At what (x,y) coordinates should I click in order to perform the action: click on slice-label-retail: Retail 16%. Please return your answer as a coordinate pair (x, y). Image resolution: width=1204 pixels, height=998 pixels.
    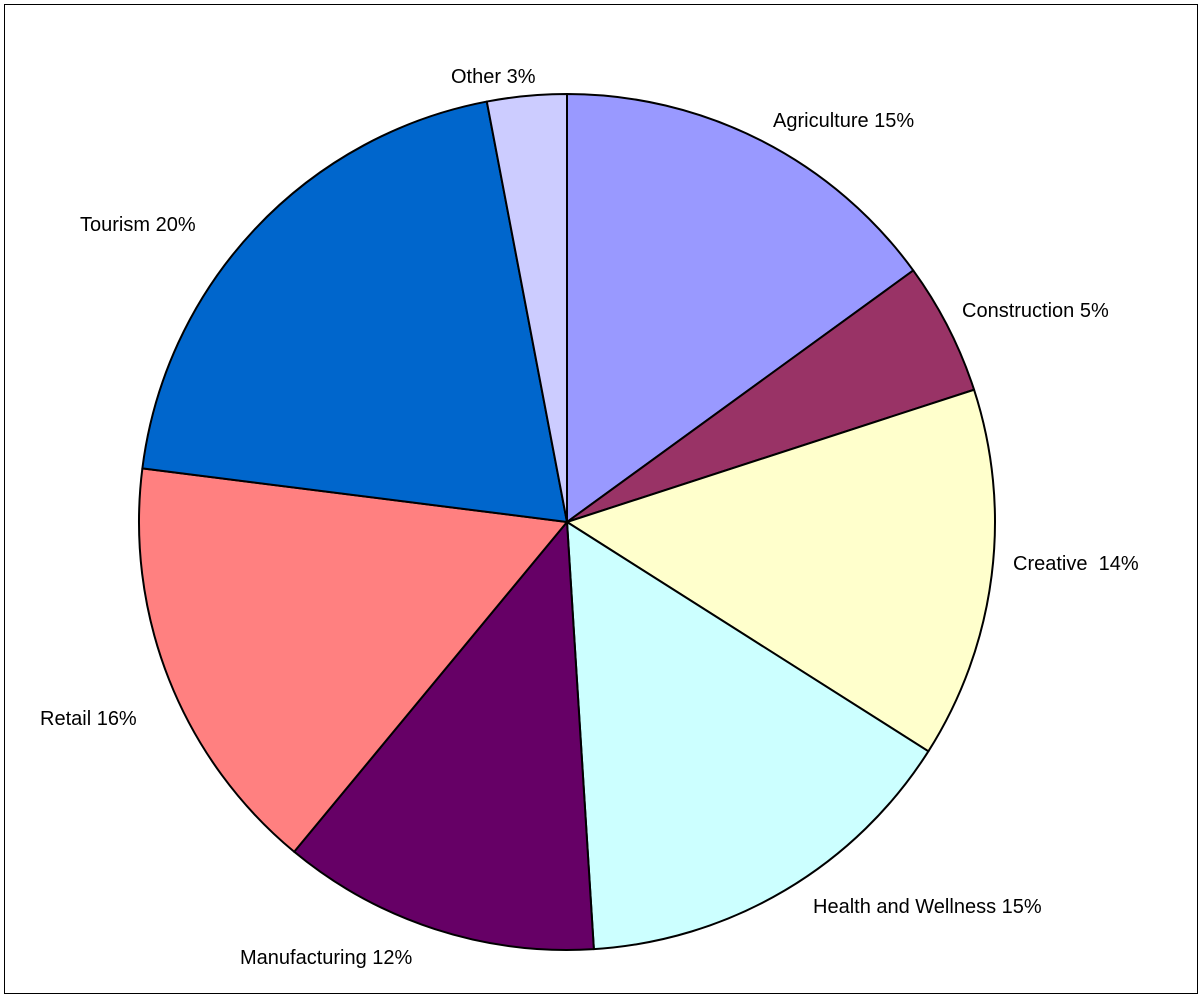
    Looking at the image, I should click on (88, 719).